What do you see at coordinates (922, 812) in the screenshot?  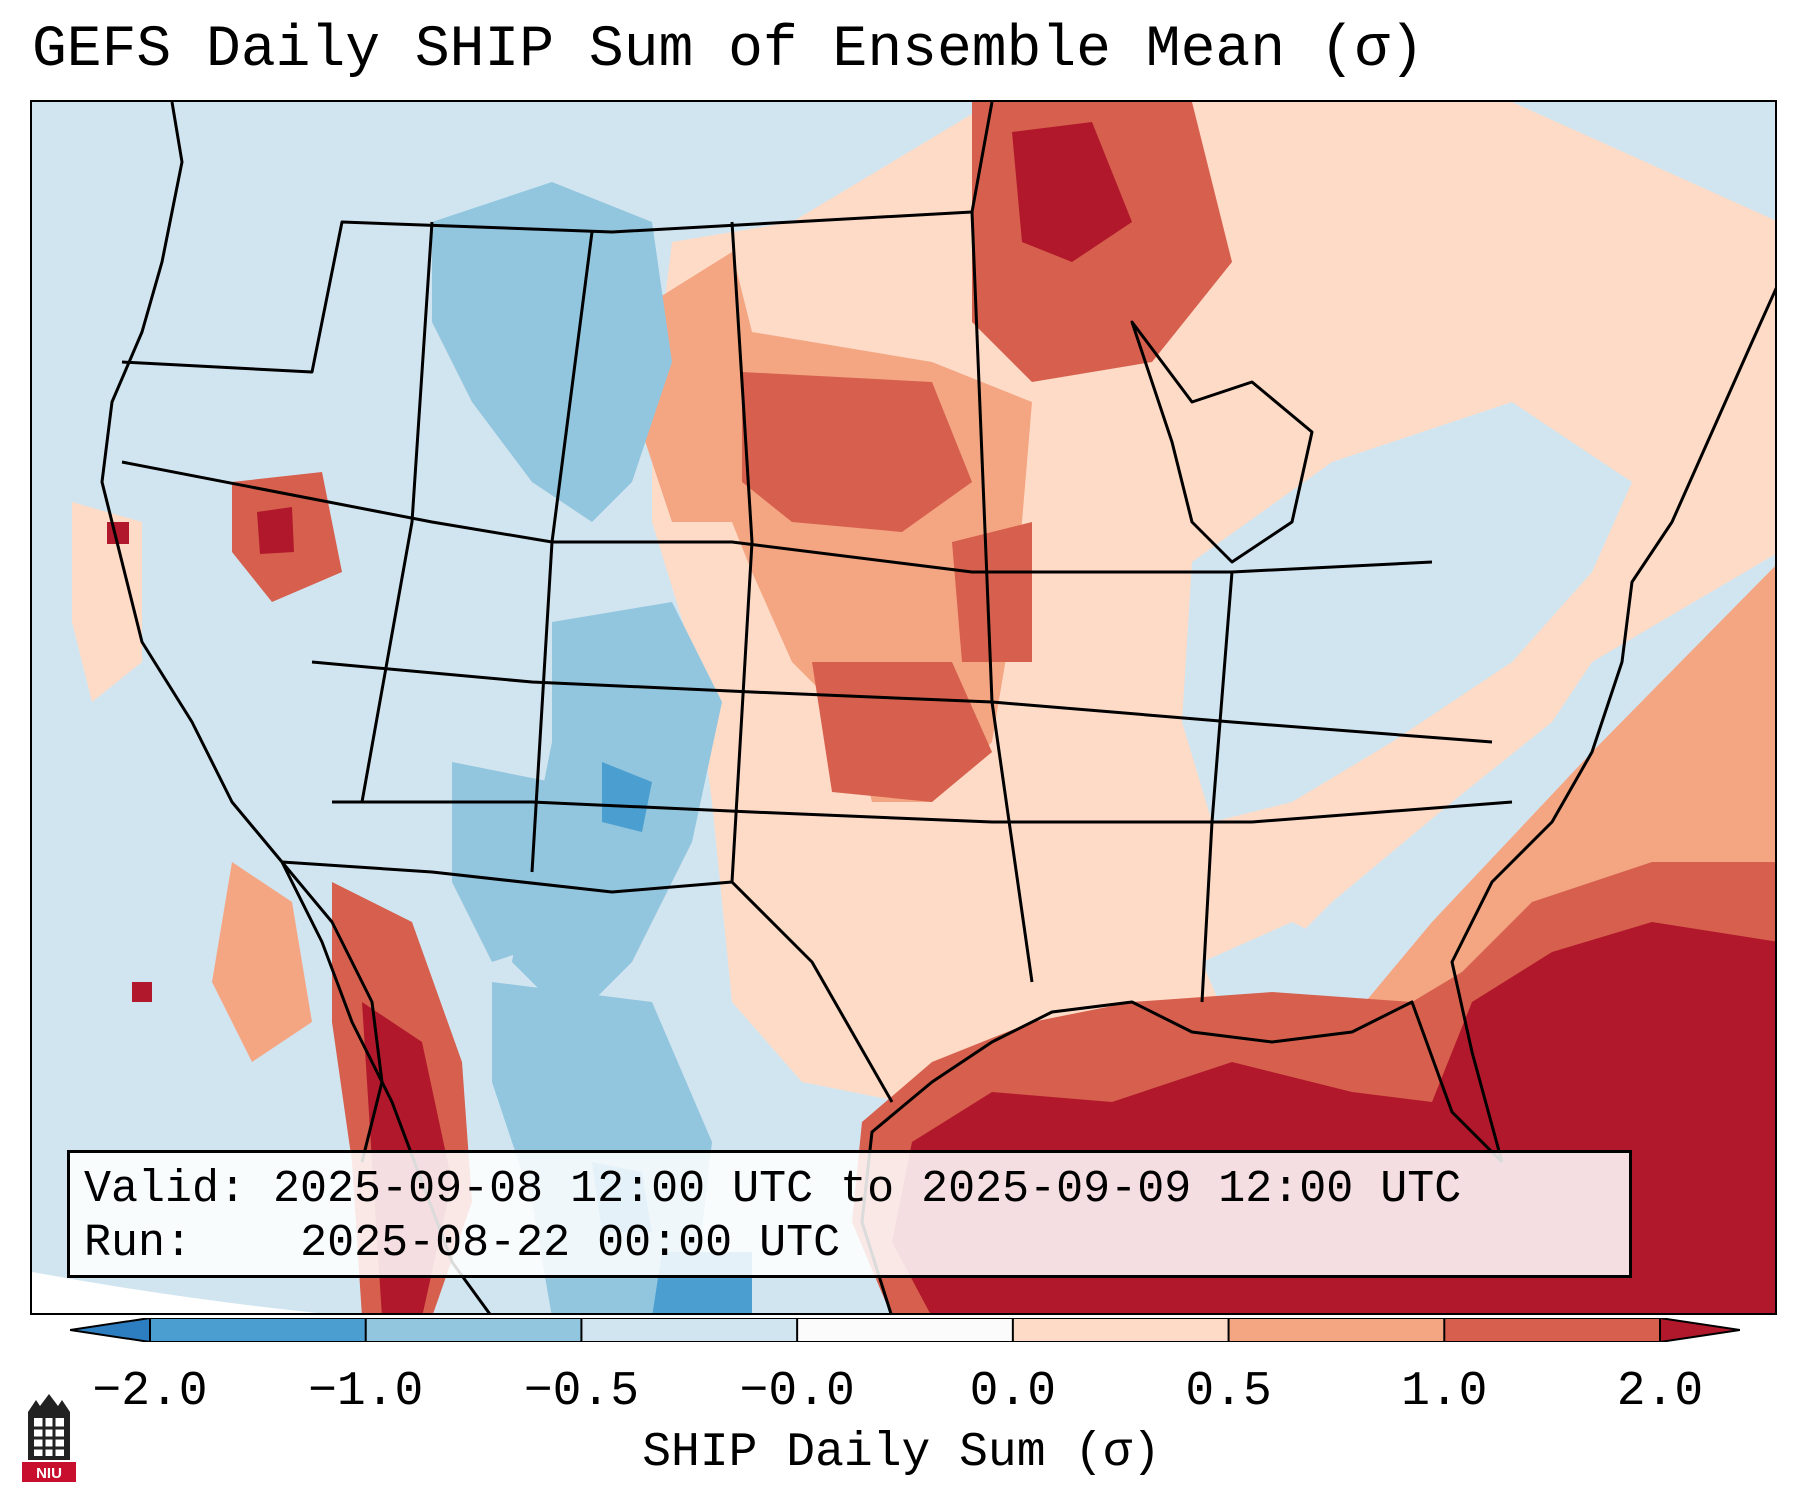 I see `state-line-c` at bounding box center [922, 812].